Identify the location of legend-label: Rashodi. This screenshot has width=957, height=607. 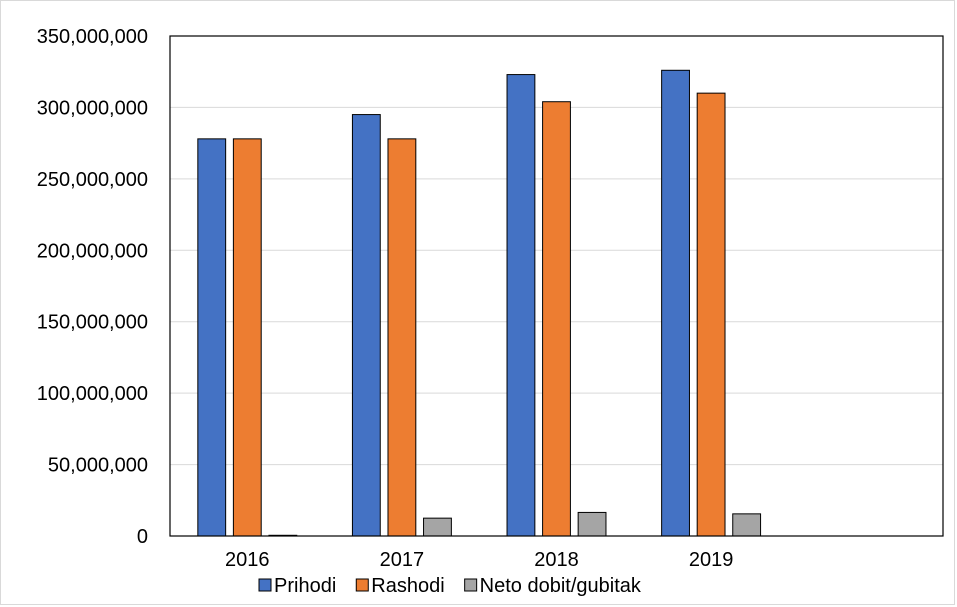
(407, 586).